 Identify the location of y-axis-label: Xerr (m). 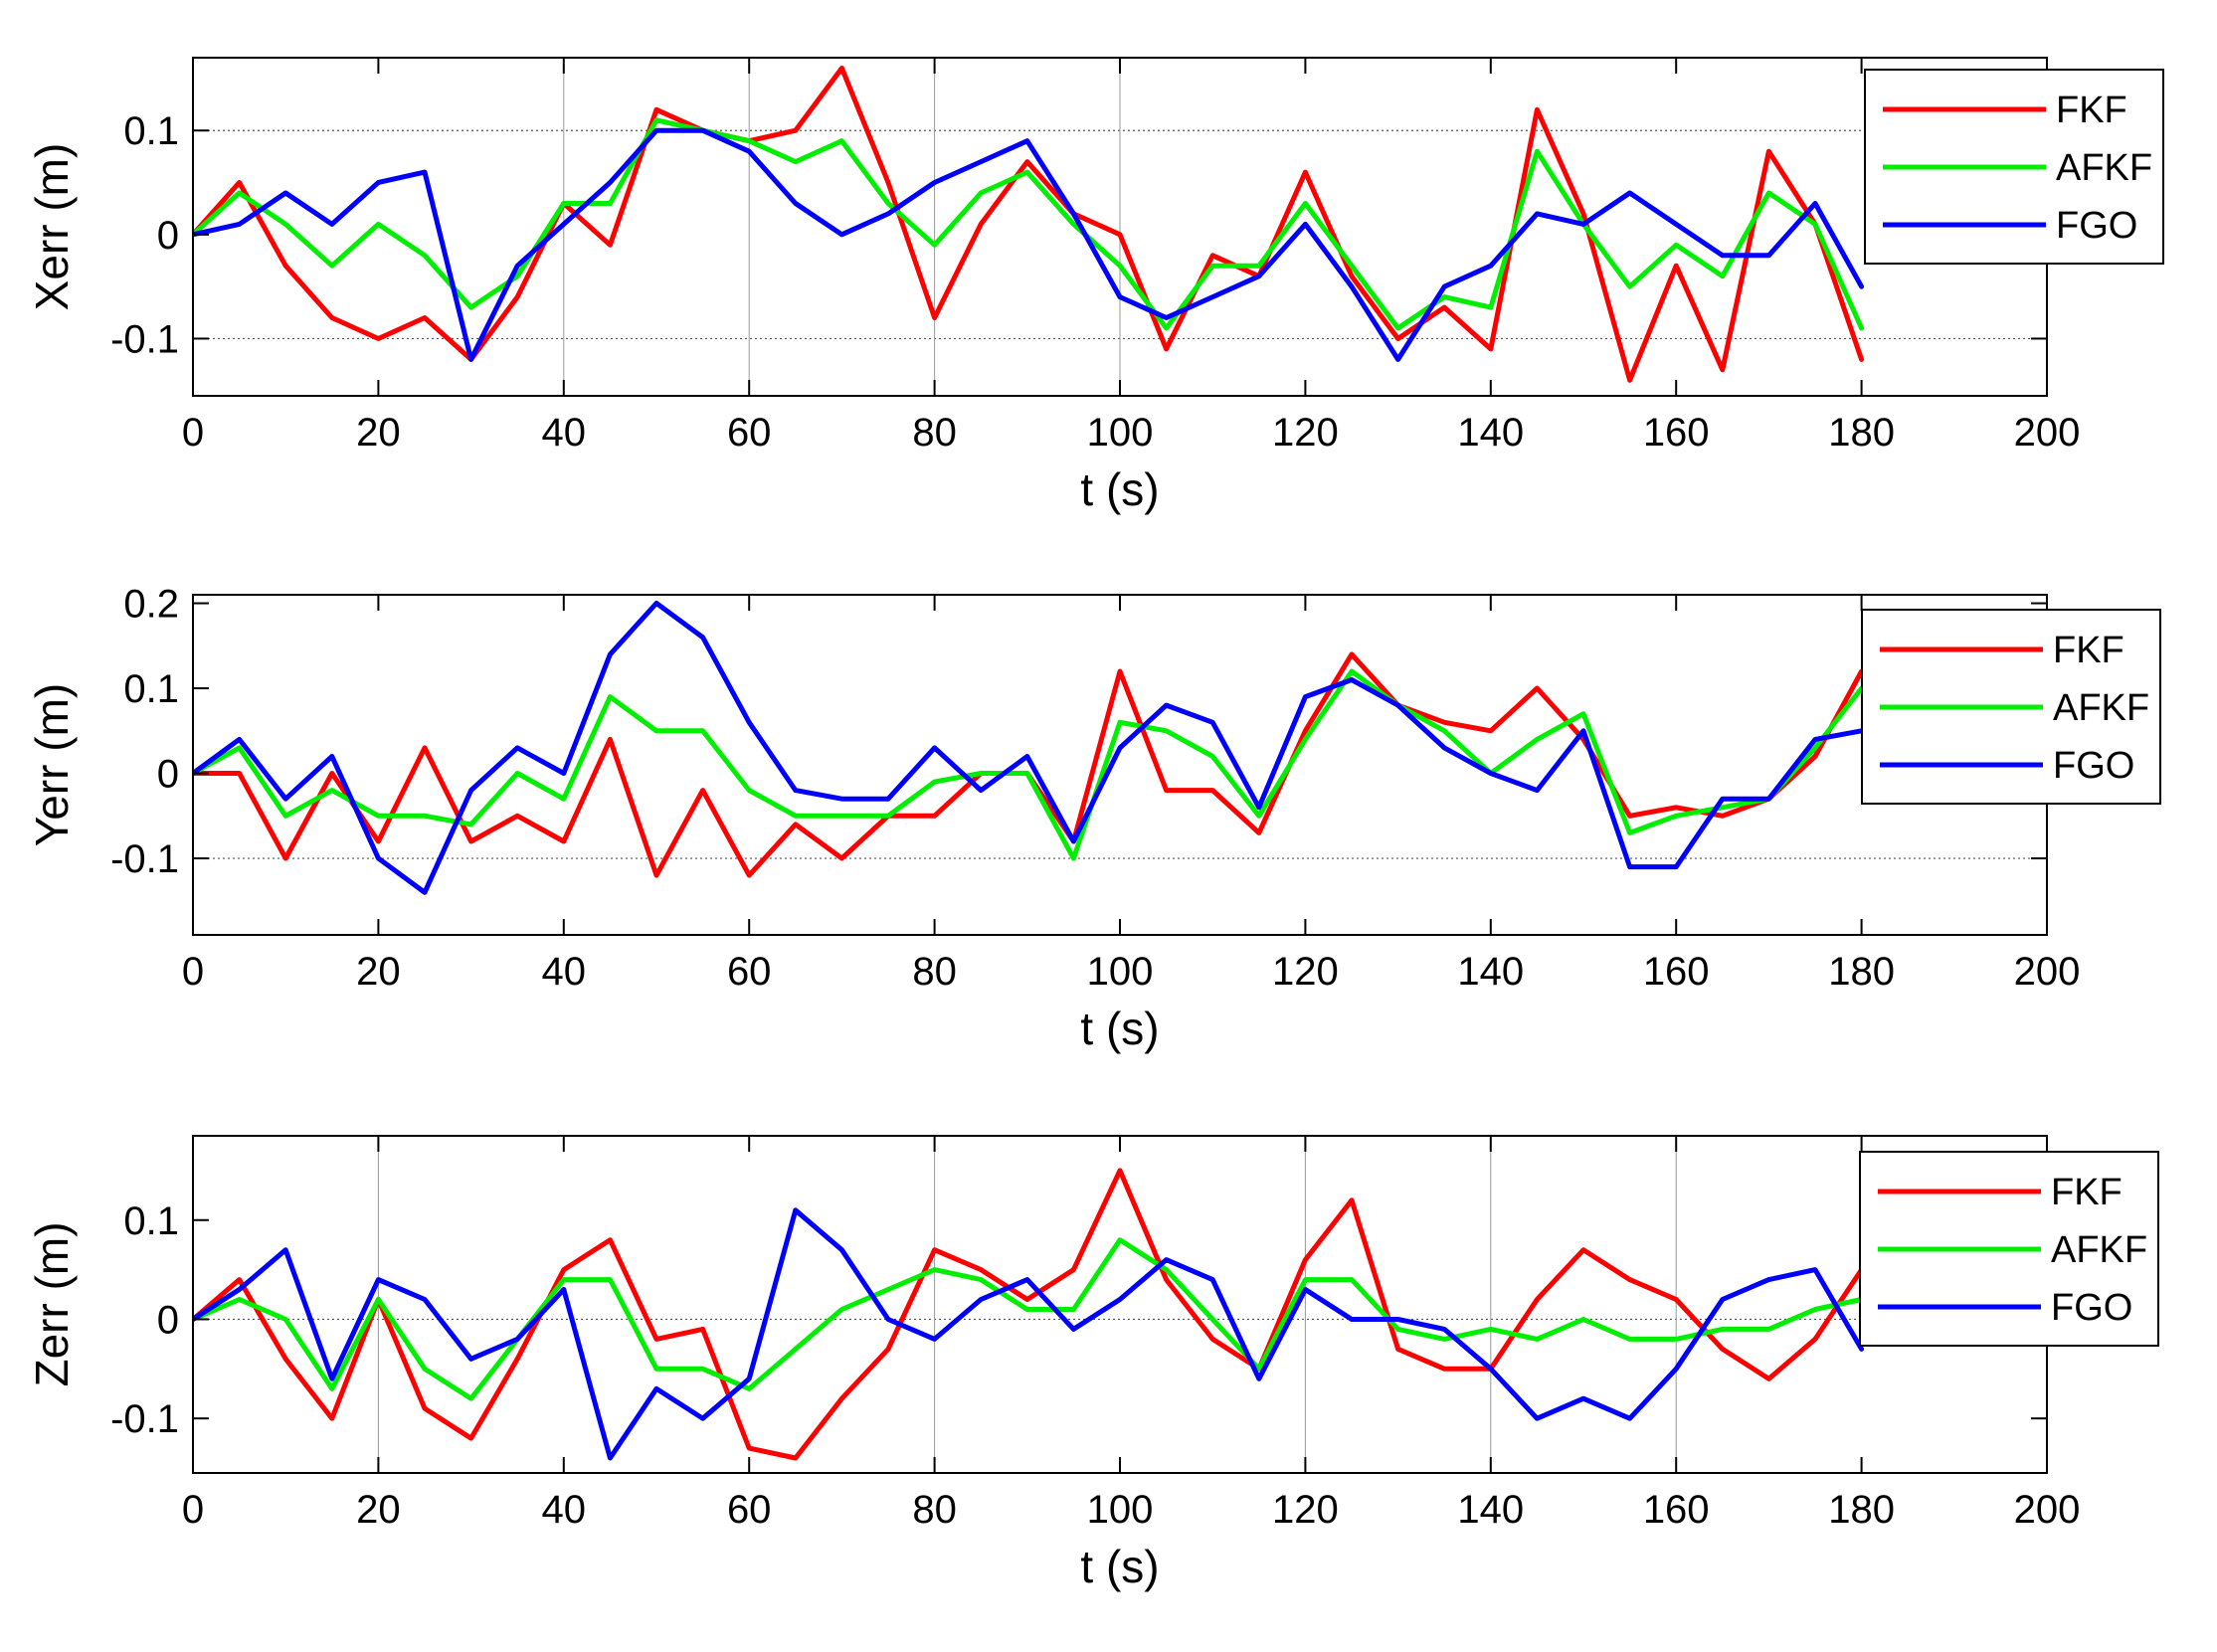
(52, 227).